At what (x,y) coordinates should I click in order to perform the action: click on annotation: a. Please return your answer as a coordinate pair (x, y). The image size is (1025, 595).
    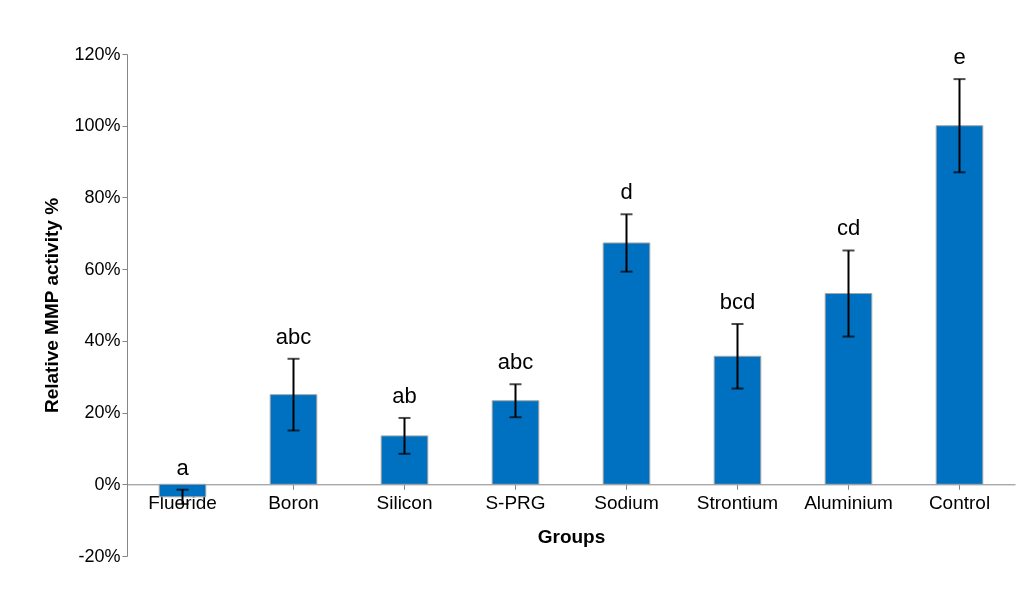
    Looking at the image, I should click on (183, 467).